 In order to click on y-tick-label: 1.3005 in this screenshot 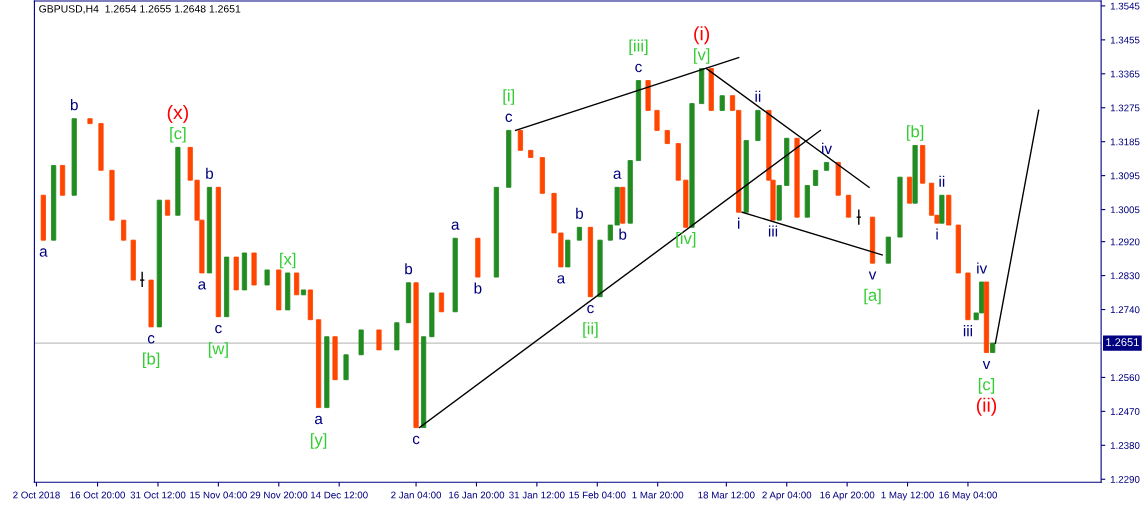, I will do `click(1125, 210)`.